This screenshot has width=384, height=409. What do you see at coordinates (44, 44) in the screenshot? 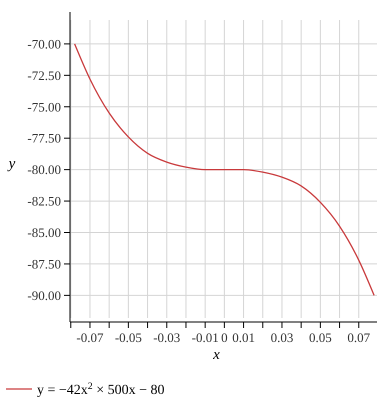
I see `y-tick-label: -70.00` at bounding box center [44, 44].